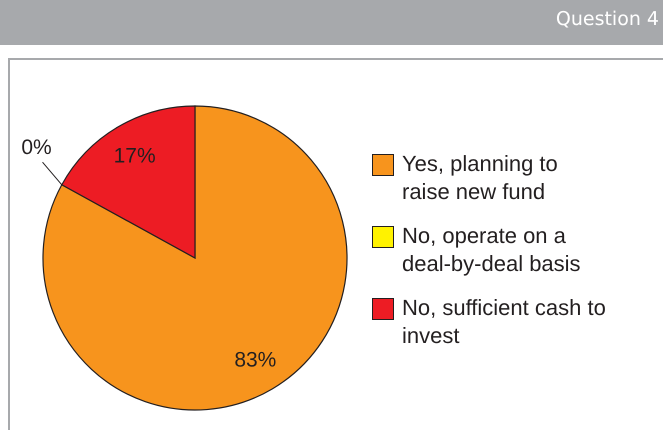 Image resolution: width=663 pixels, height=430 pixels. What do you see at coordinates (607, 19) in the screenshot?
I see `chart-title: Question 4` at bounding box center [607, 19].